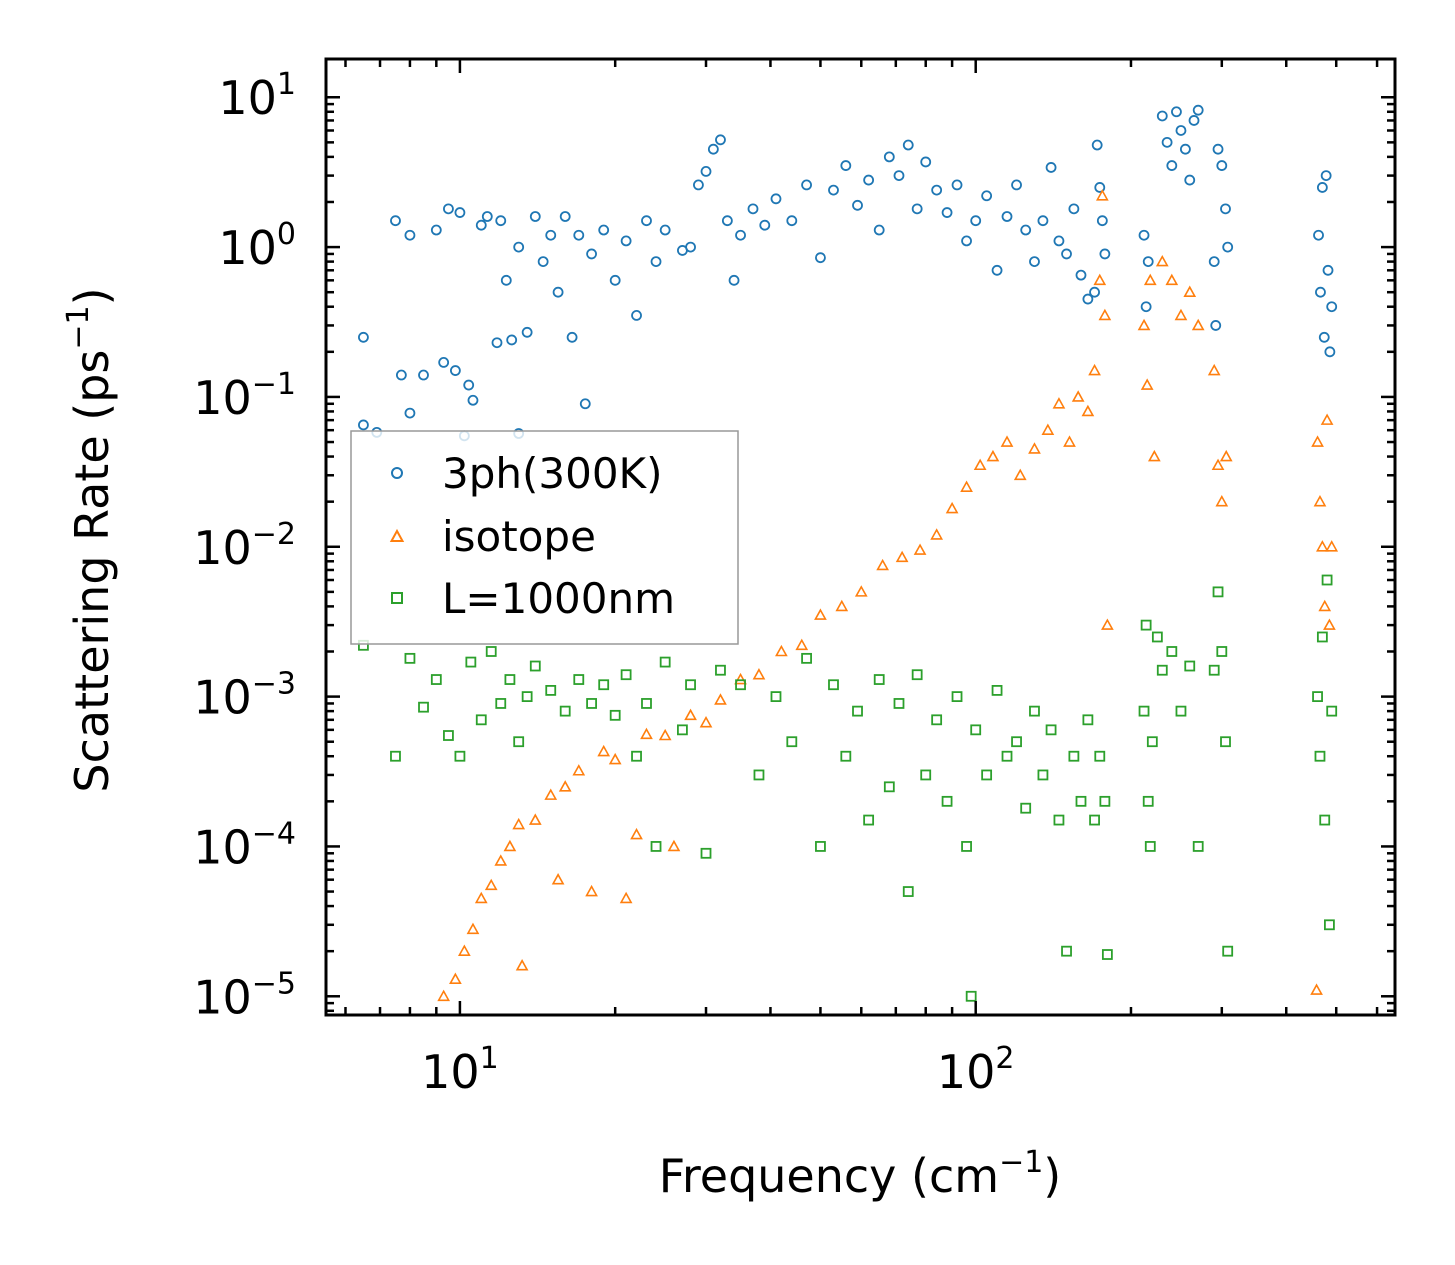  Describe the element at coordinates (274, 833) in the screenshot. I see `y-tick-label-exp: −4` at that location.